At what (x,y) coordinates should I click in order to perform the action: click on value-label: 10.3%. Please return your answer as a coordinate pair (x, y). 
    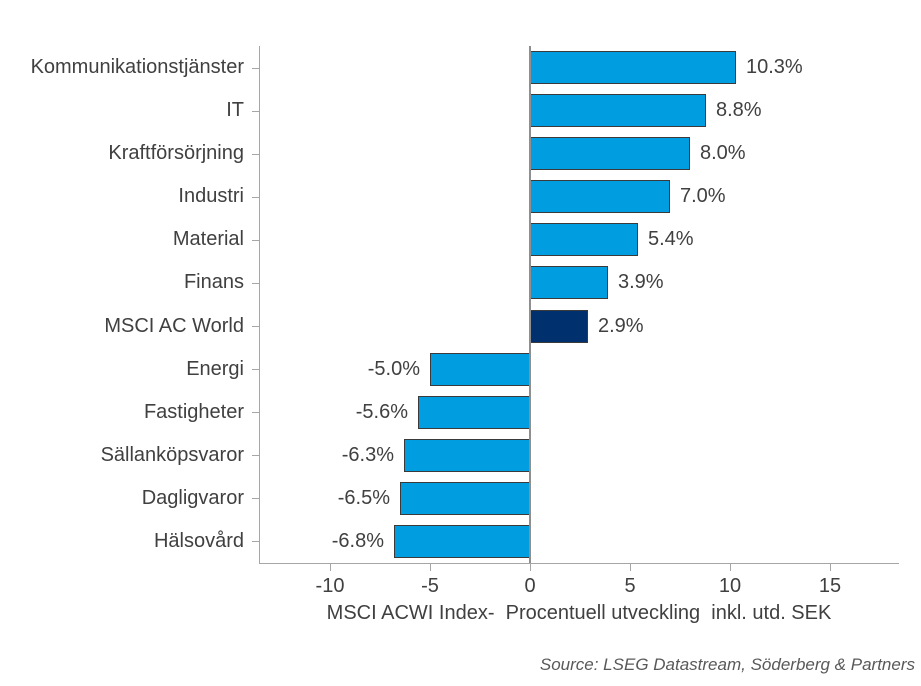
    Looking at the image, I should click on (774, 67).